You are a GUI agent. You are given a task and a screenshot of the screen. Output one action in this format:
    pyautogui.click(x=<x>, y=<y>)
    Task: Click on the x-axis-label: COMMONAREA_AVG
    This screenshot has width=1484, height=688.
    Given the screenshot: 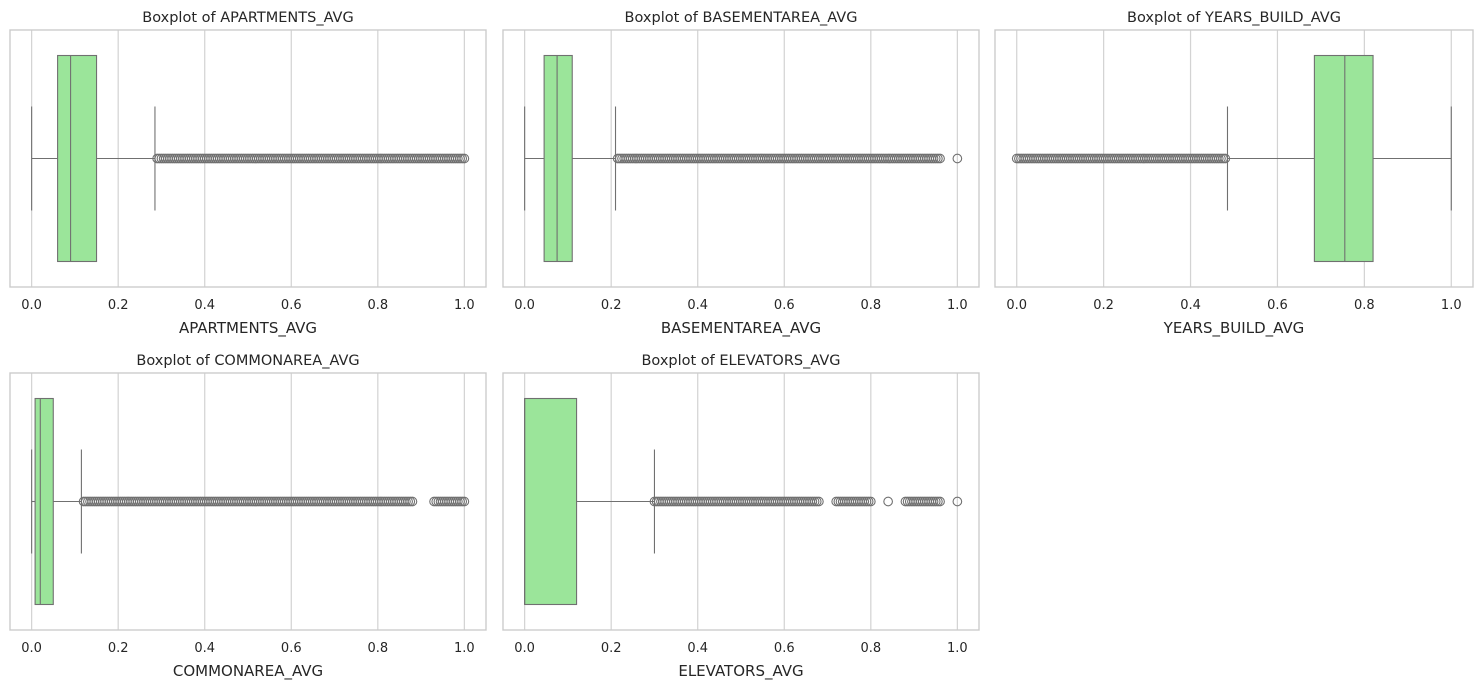 What is the action you would take?
    pyautogui.click(x=248, y=671)
    